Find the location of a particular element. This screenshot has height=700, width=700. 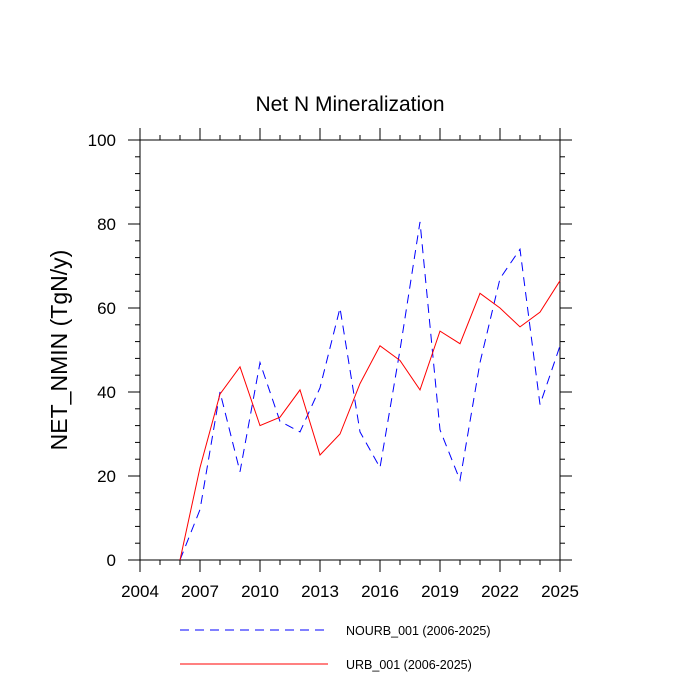

y-tick-label: 60 is located at coordinates (106, 308).